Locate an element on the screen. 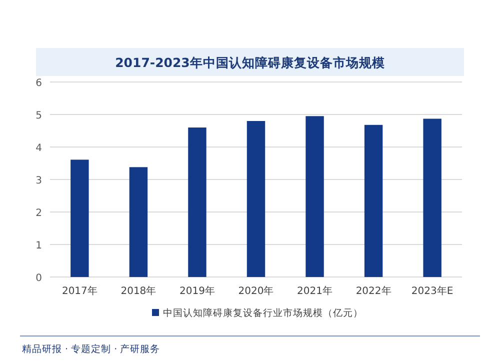 The image size is (500, 362). text: 精品研报 · 专题定制 · 产研服务 is located at coordinates (91, 349).